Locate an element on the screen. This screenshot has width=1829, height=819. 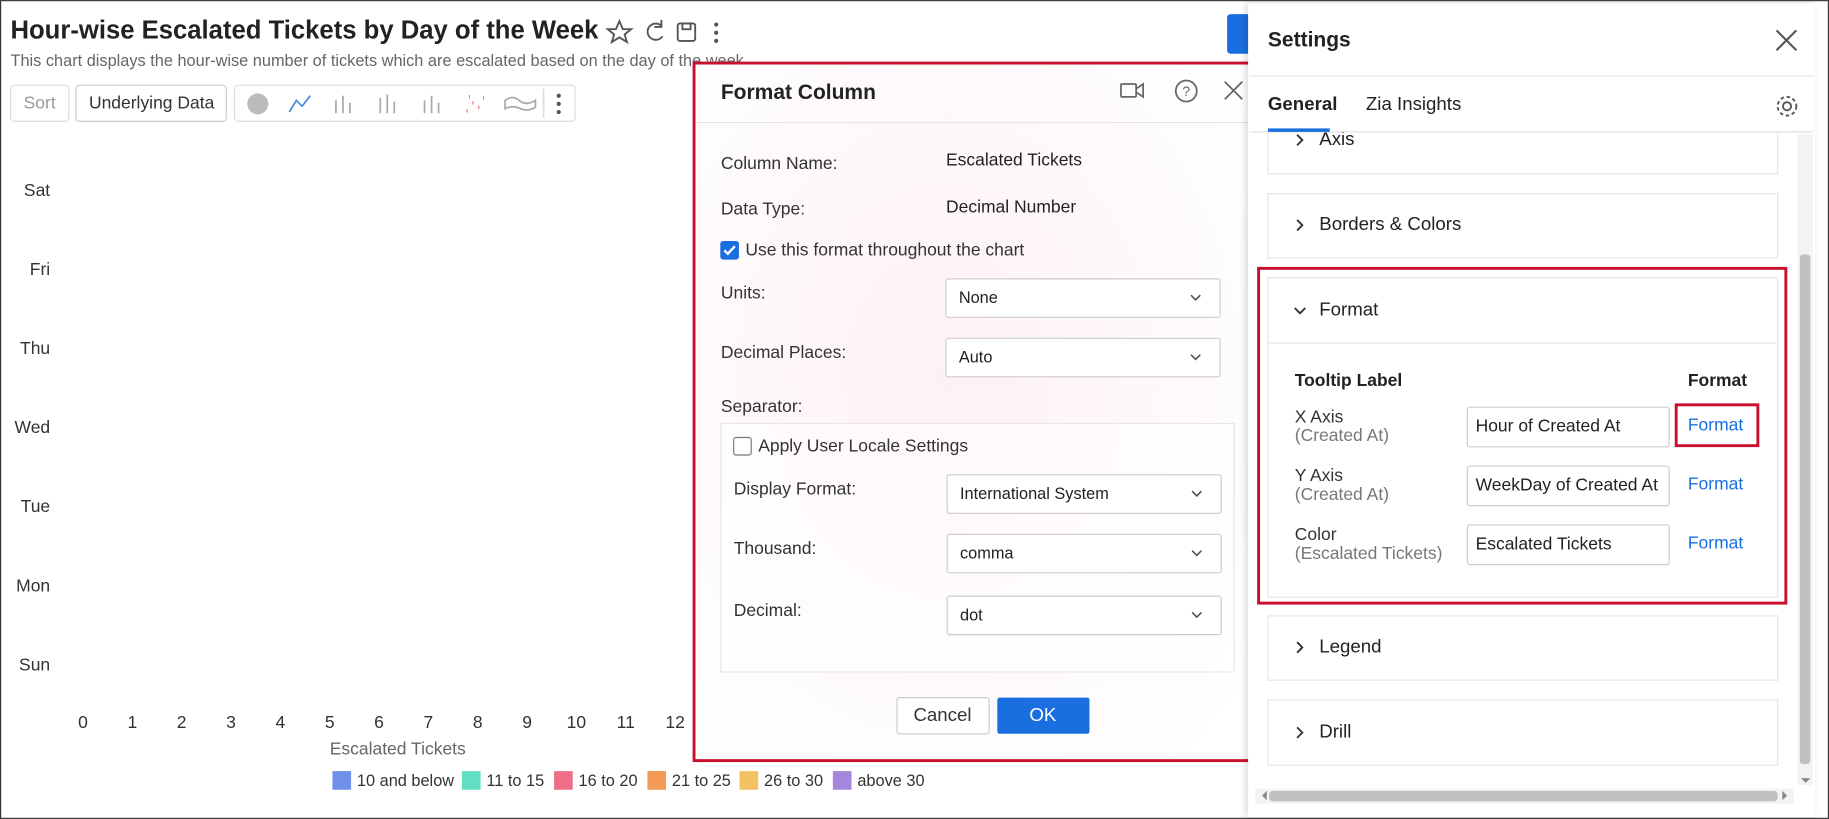
dropdown-value: comma is located at coordinates (987, 553).